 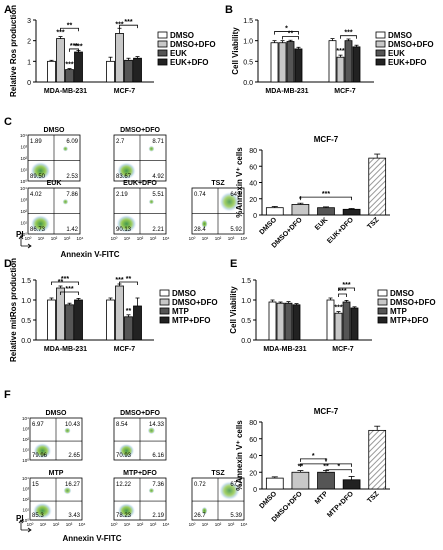 I want to click on flow-quadrant-value: 26.7, so click(x=200, y=516).